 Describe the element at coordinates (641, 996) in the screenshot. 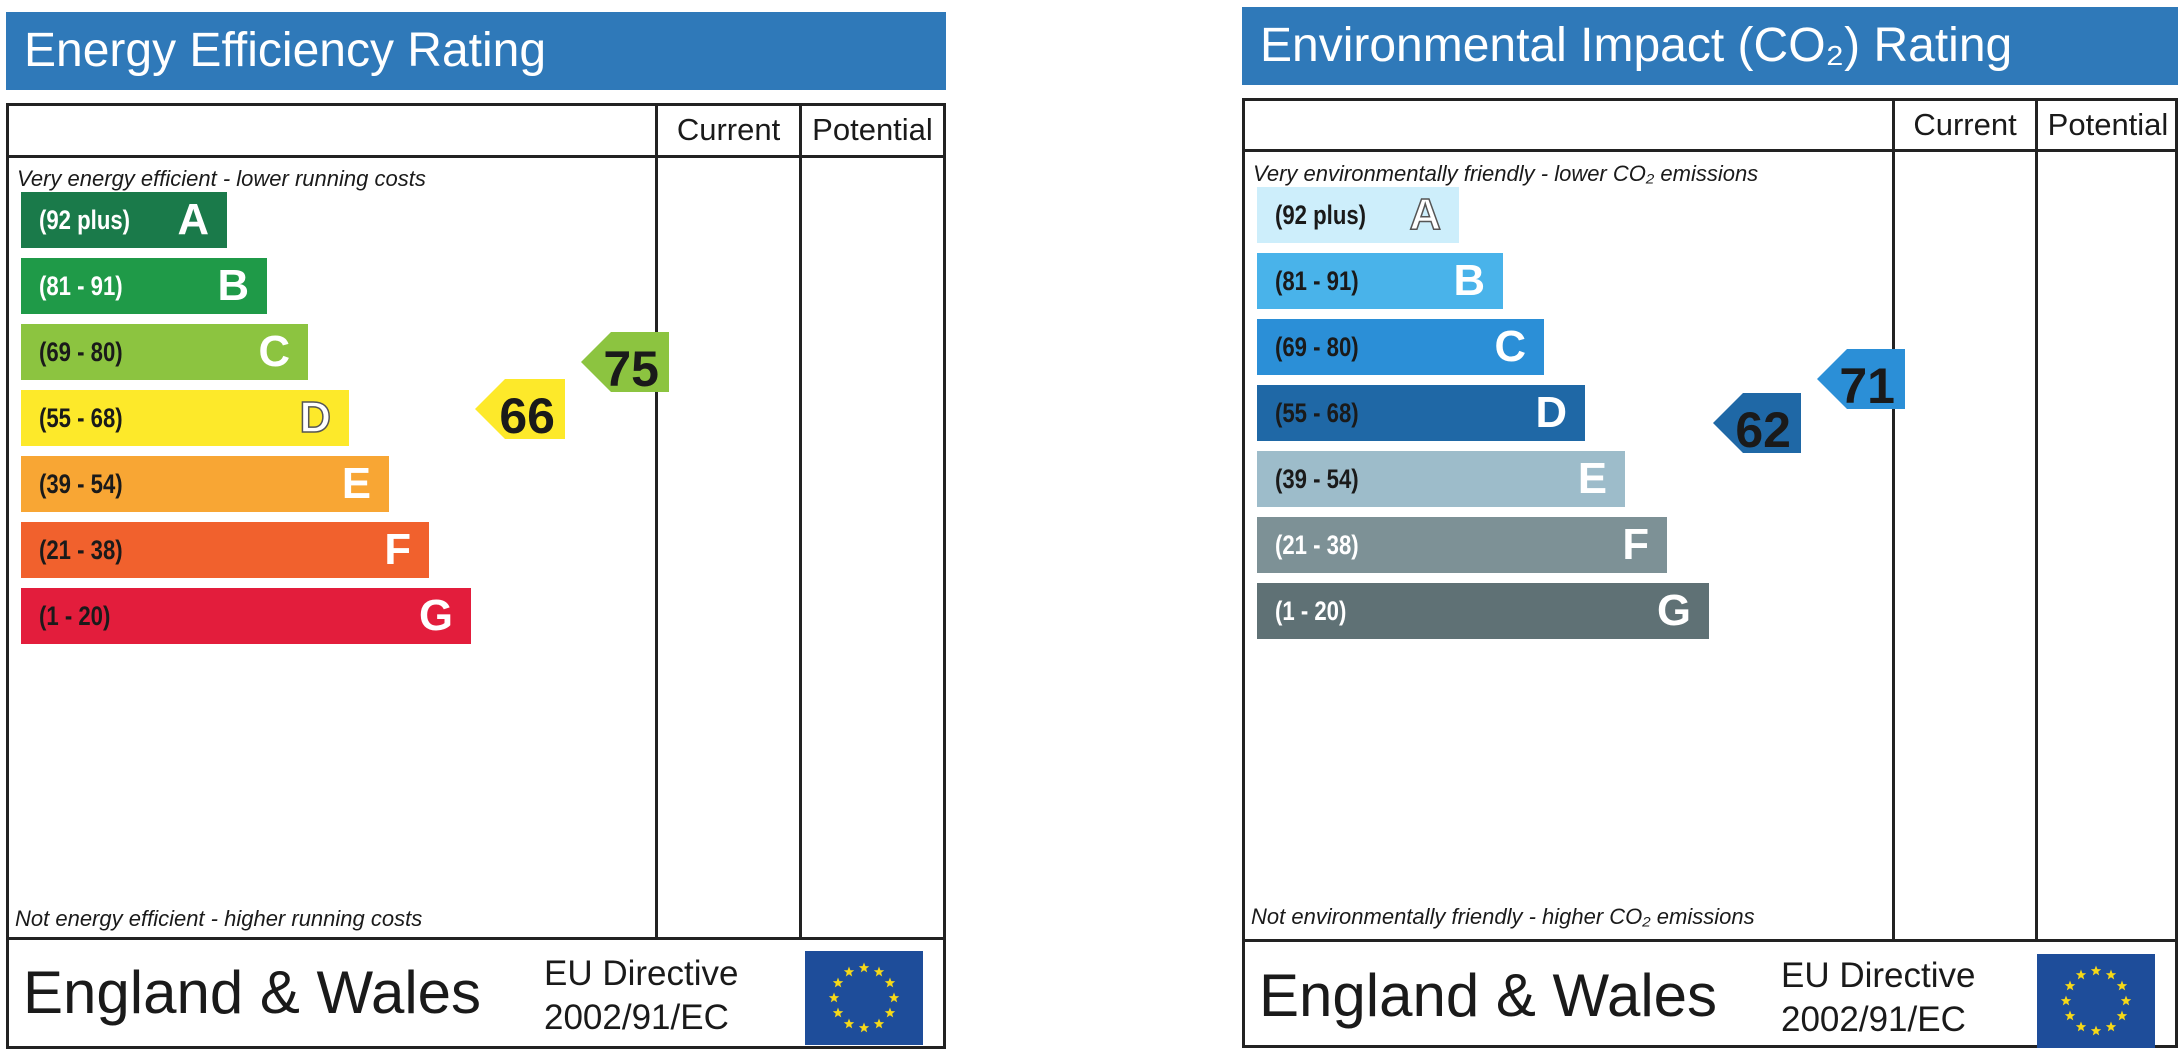

I see `directive-label: EU Directive 2002/91/EC` at that location.